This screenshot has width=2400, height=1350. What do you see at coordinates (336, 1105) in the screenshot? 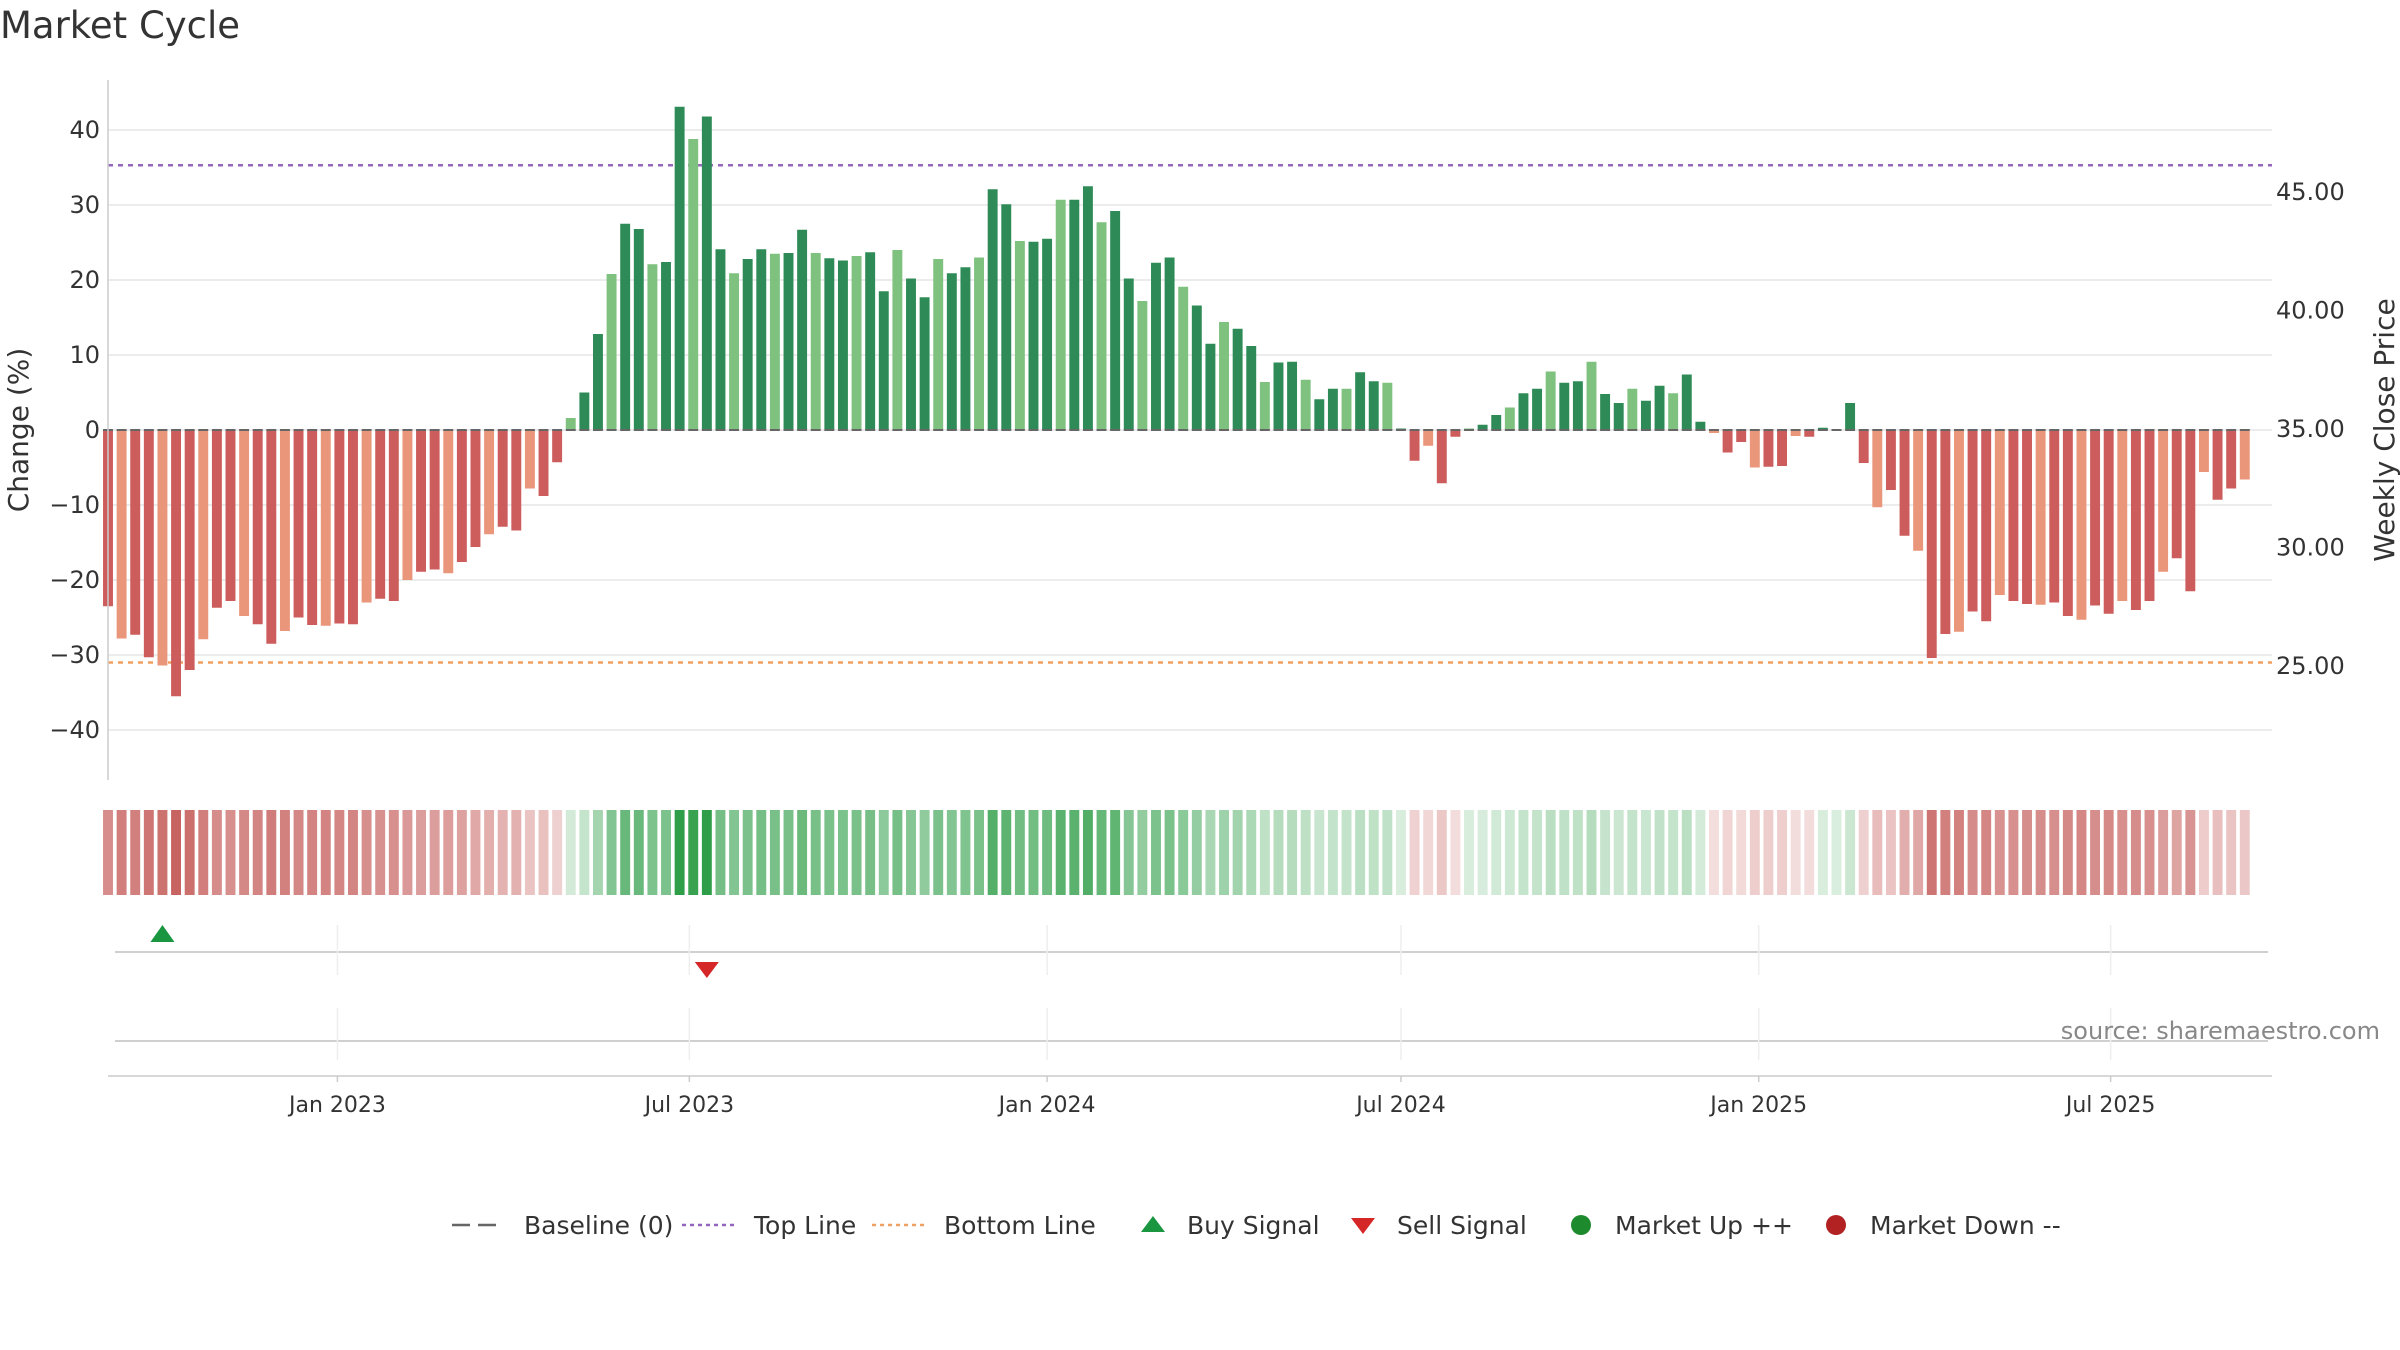
I see `x-tick-label: Jan 2023` at bounding box center [336, 1105].